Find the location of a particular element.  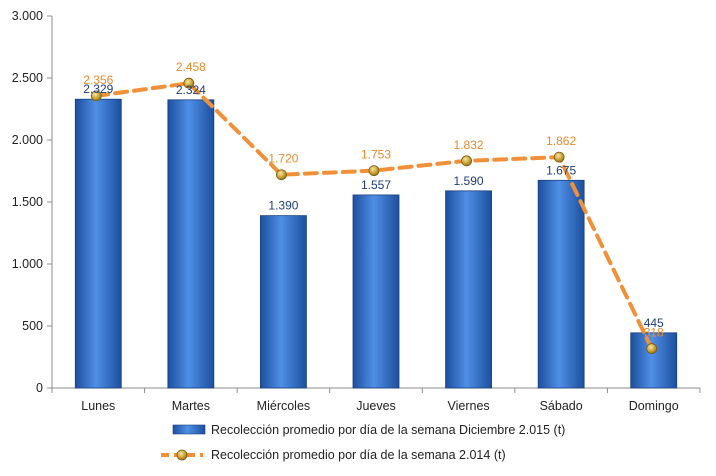

line-value-label: 318 is located at coordinates (654, 333).